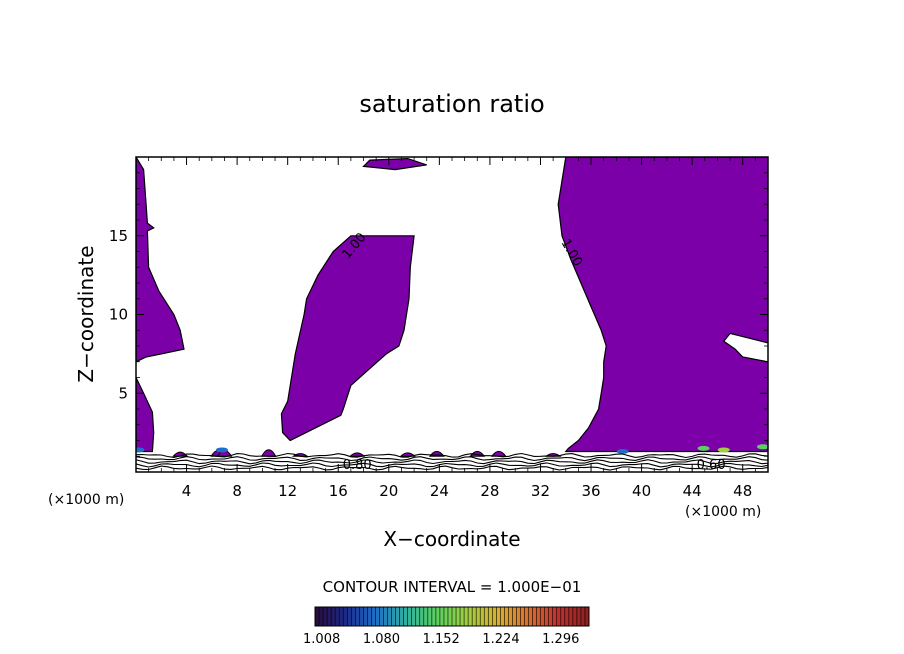 This screenshot has height=654, width=904. I want to click on x-tick-label: 44, so click(692, 491).